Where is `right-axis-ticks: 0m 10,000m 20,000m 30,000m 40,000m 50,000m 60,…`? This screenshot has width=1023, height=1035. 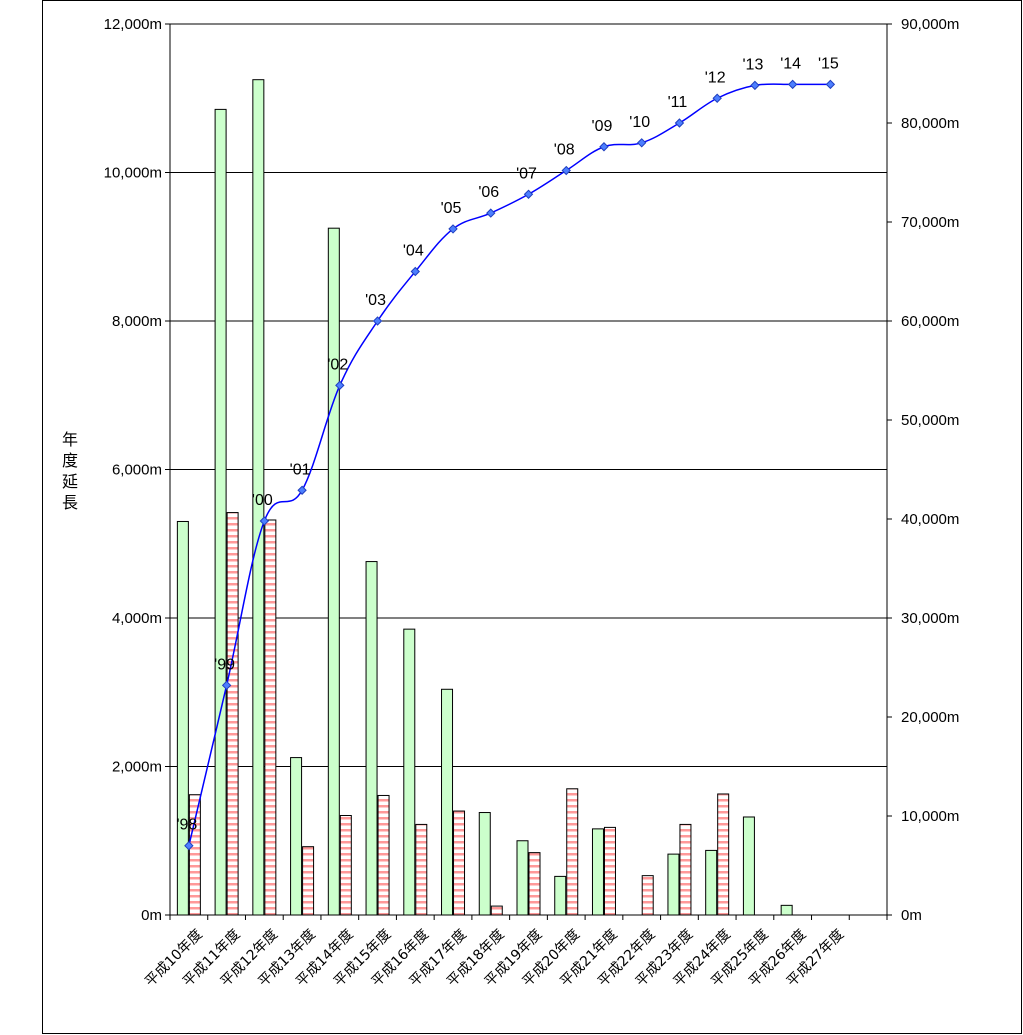 right-axis-ticks: 0m 10,000m 20,000m 30,000m 40,000m 50,000m 60,… is located at coordinates (923, 470).